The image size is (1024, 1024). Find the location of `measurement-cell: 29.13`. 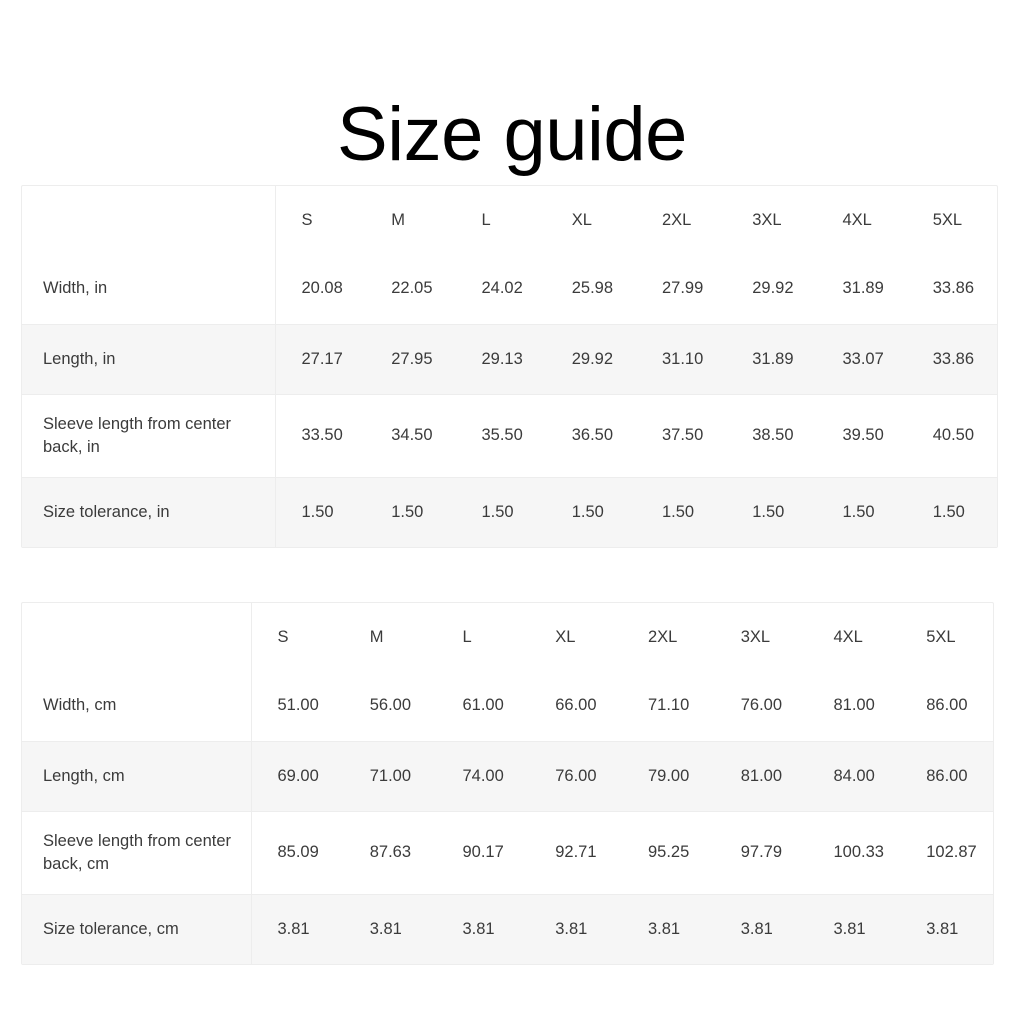

measurement-cell: 29.13 is located at coordinates (502, 358).